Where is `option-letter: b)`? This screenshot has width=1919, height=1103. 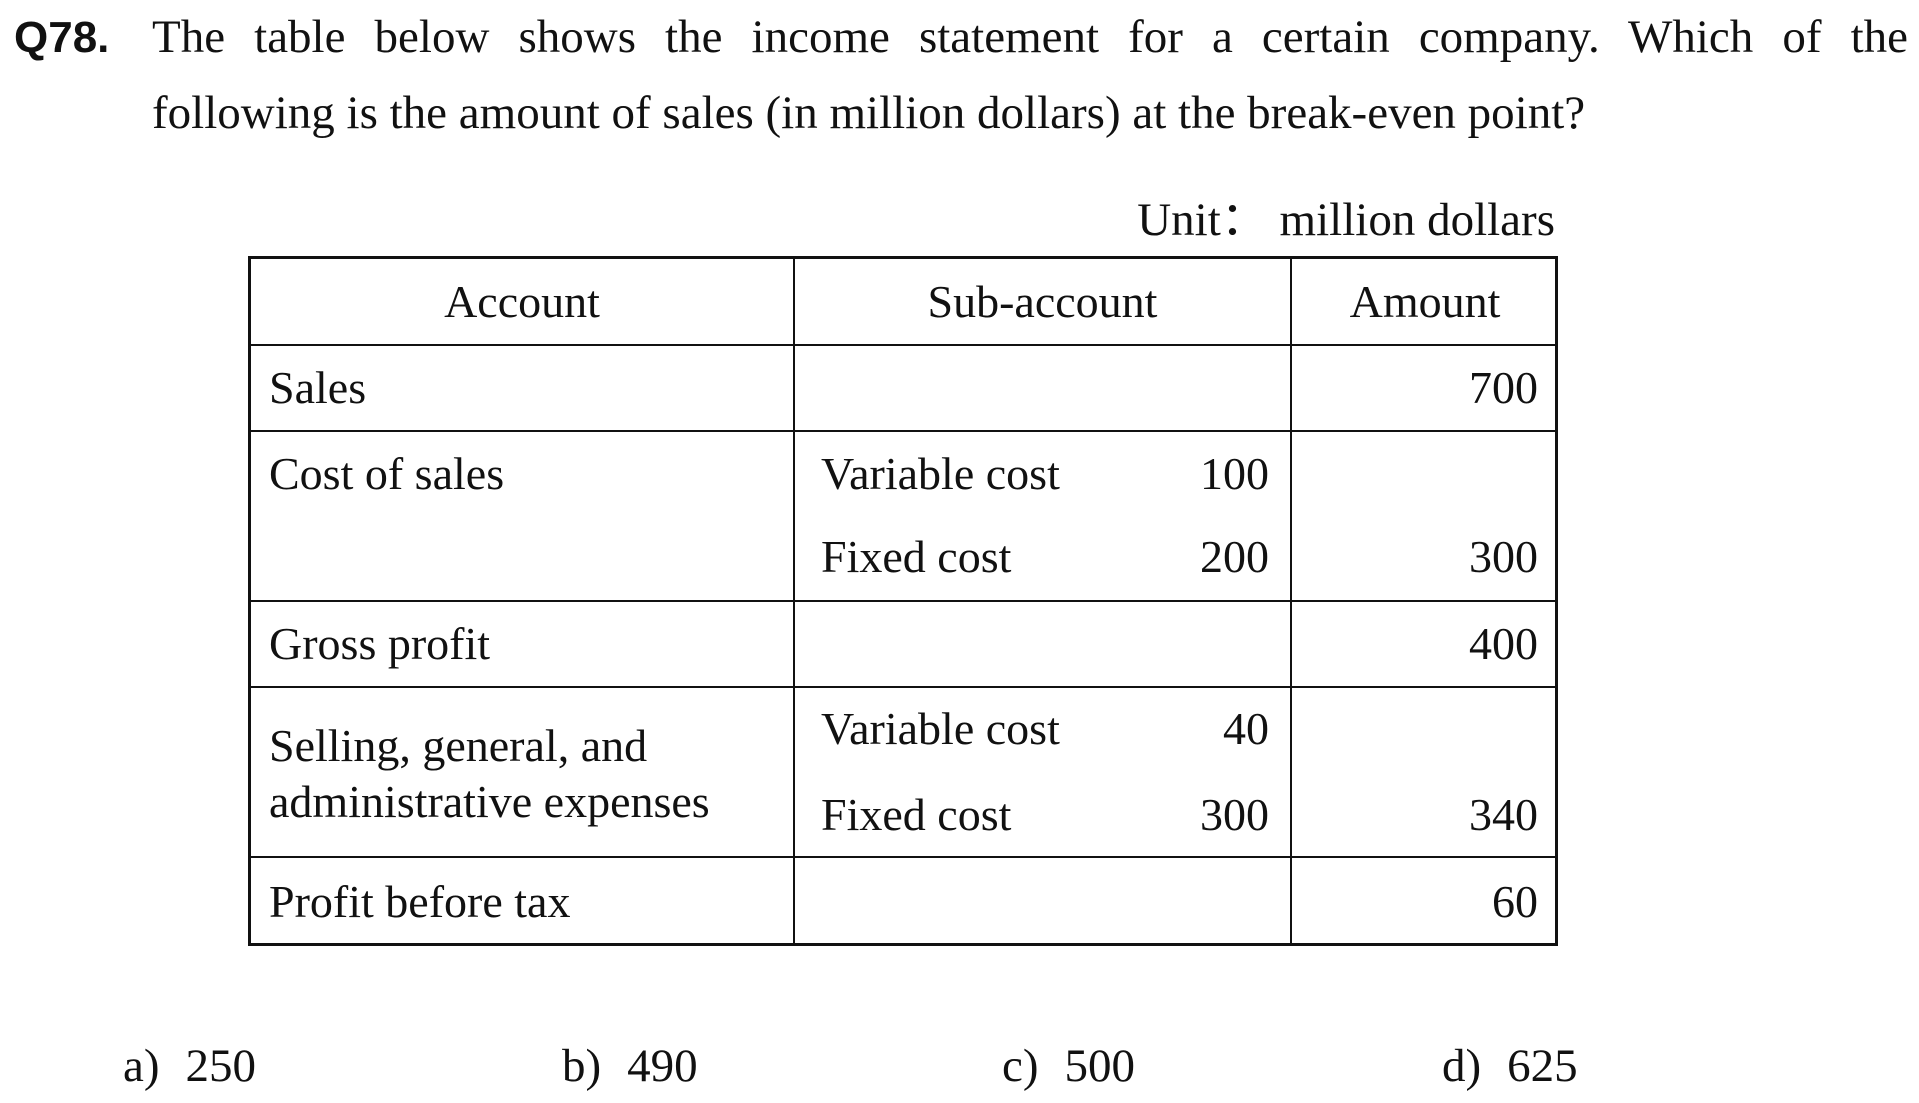 option-letter: b) is located at coordinates (582, 1066).